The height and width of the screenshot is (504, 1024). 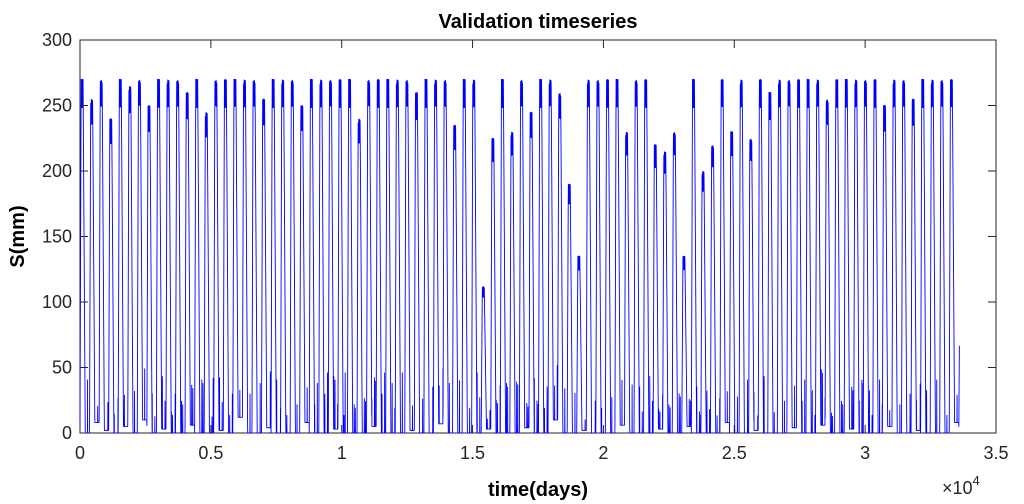 I want to click on x-tick-label: 3, so click(x=865, y=453).